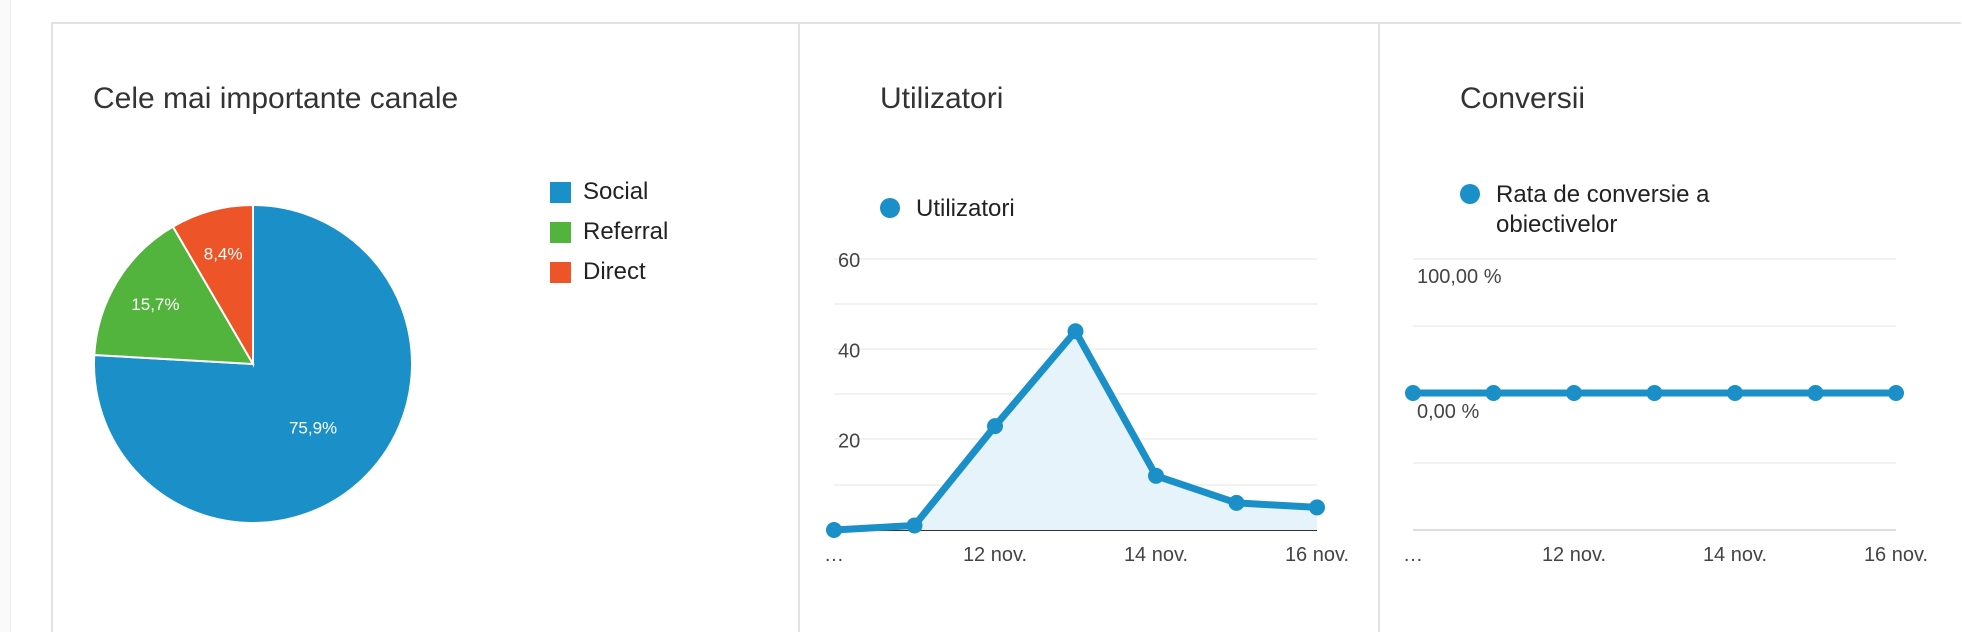 The width and height of the screenshot is (1962, 632). Describe the element at coordinates (1448, 412) in the screenshot. I see `conv-y-tick-1: 0,00 %` at that location.